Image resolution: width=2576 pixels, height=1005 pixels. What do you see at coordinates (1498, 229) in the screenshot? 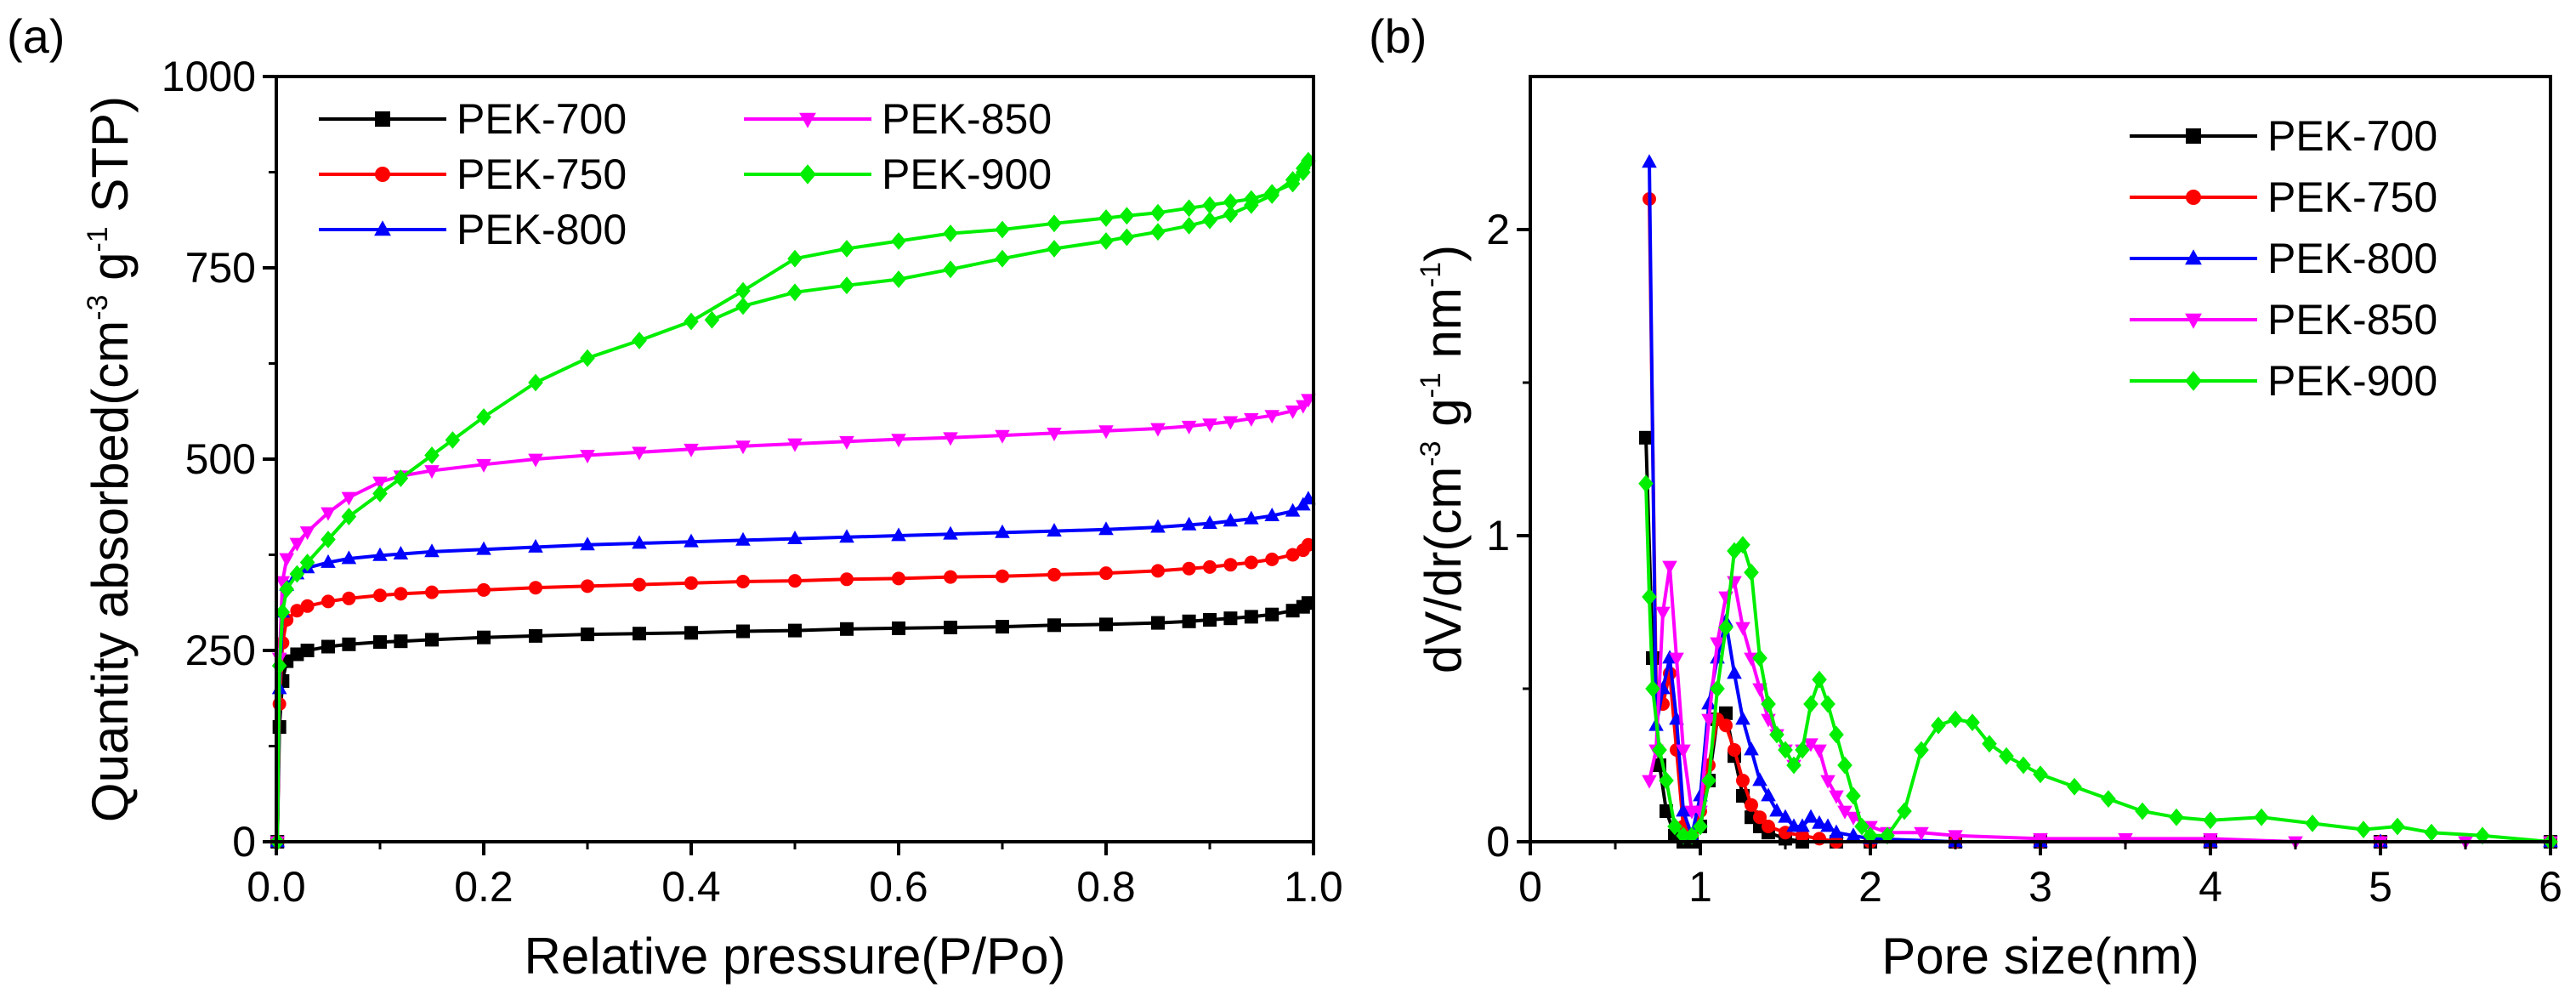
I see `y-tick-label: 2` at bounding box center [1498, 229].